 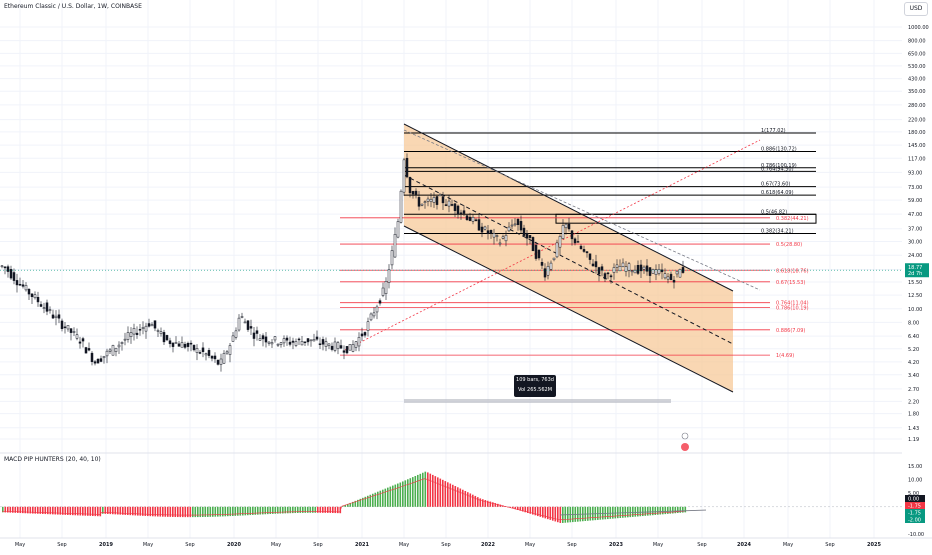 I want to click on time-tick-label: Sep, so click(x=189, y=545).